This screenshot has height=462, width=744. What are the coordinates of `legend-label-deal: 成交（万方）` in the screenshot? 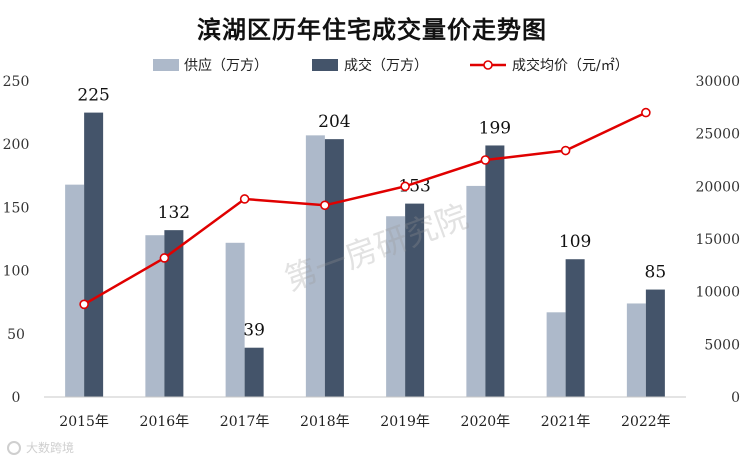 It's located at (386, 65).